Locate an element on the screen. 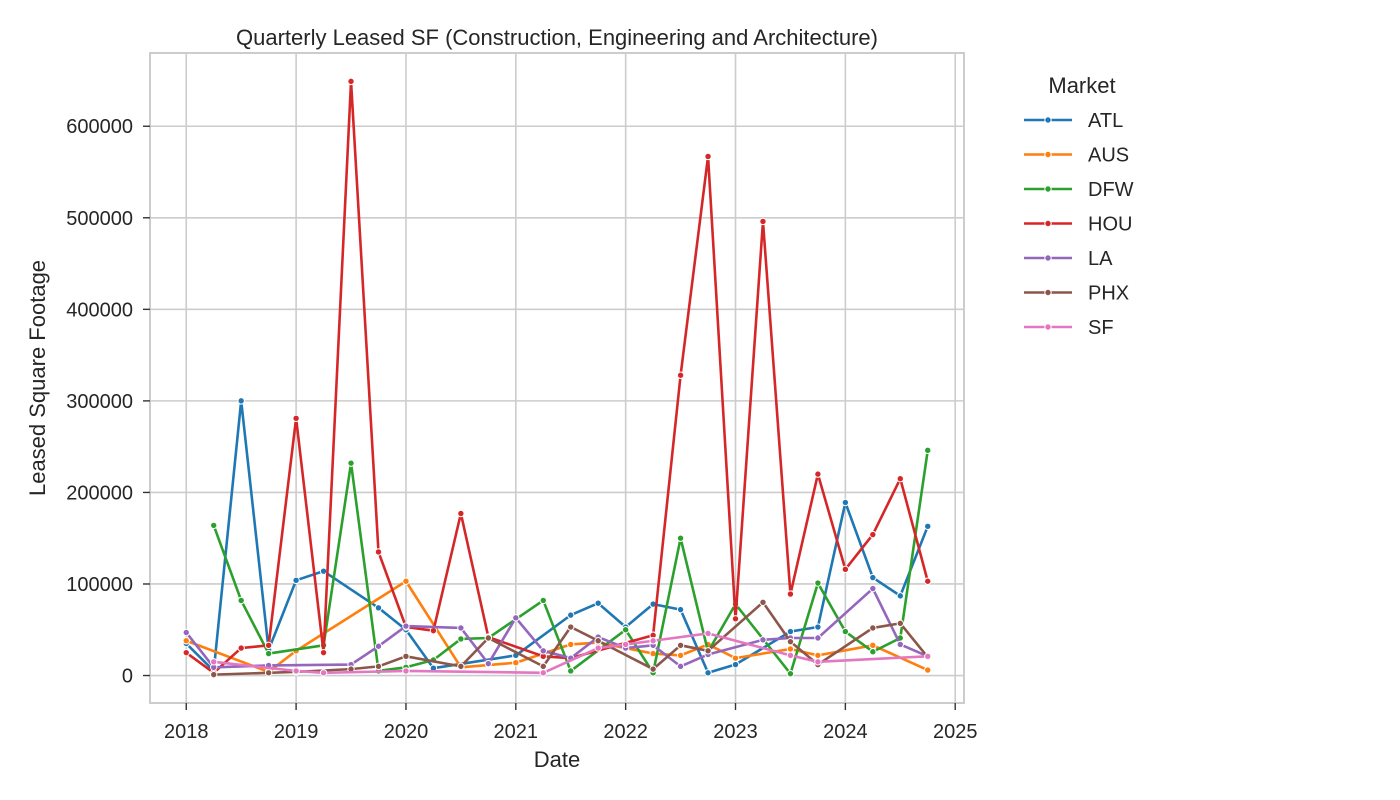 The width and height of the screenshot is (1400, 800). series-line-la is located at coordinates (557, 628).